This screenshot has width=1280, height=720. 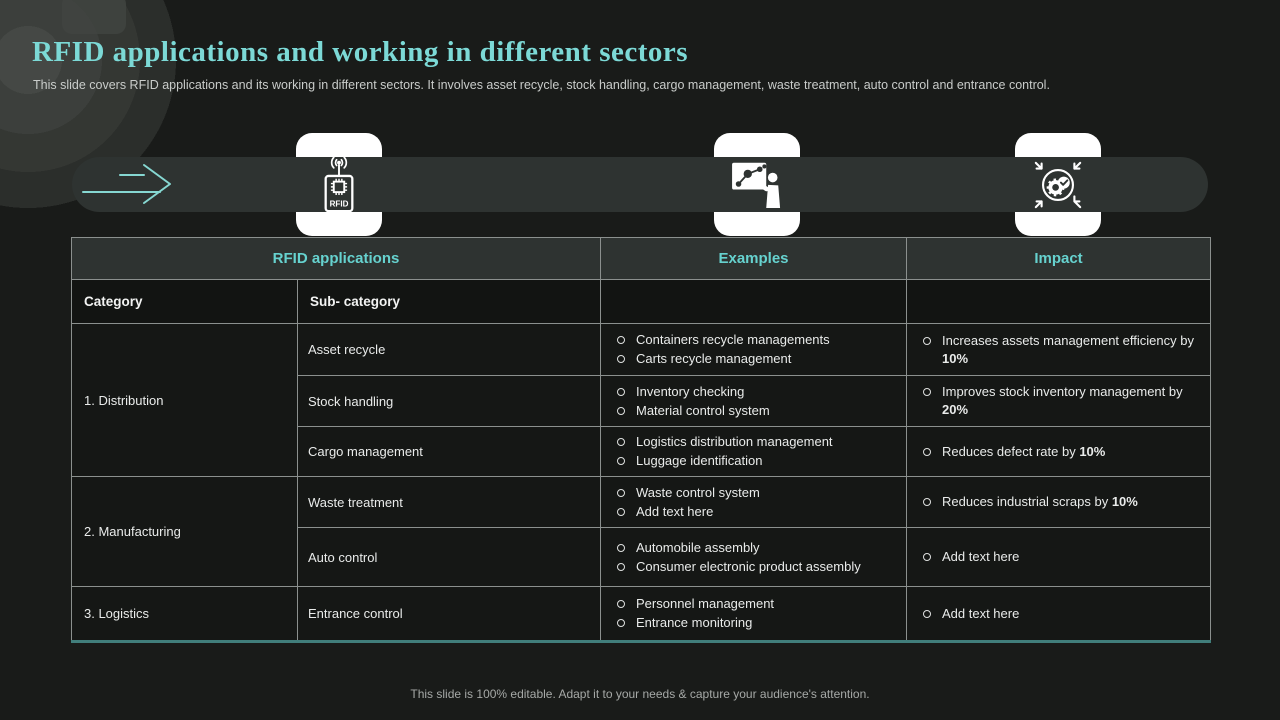 I want to click on presenter-flowchart-icon, so click(x=757, y=186).